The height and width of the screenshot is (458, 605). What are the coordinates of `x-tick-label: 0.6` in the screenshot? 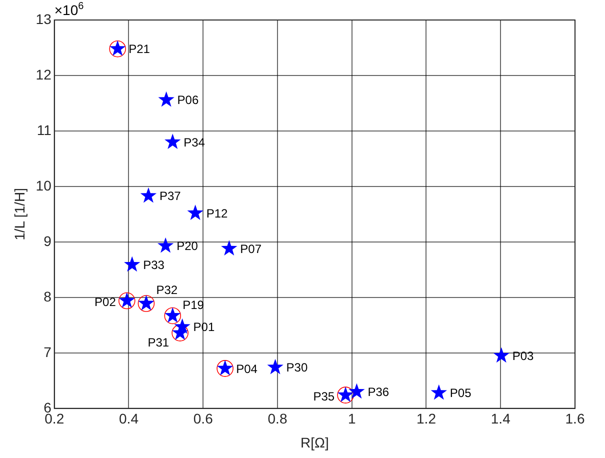 It's located at (203, 418).